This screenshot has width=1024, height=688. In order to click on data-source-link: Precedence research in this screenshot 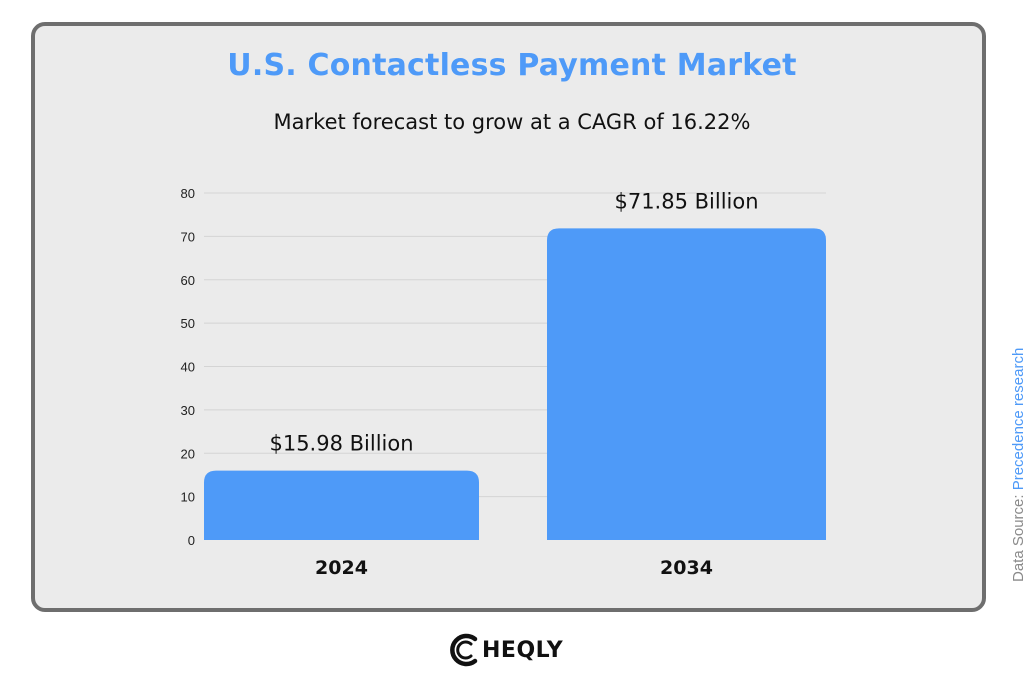, I will do `click(1017, 419)`.